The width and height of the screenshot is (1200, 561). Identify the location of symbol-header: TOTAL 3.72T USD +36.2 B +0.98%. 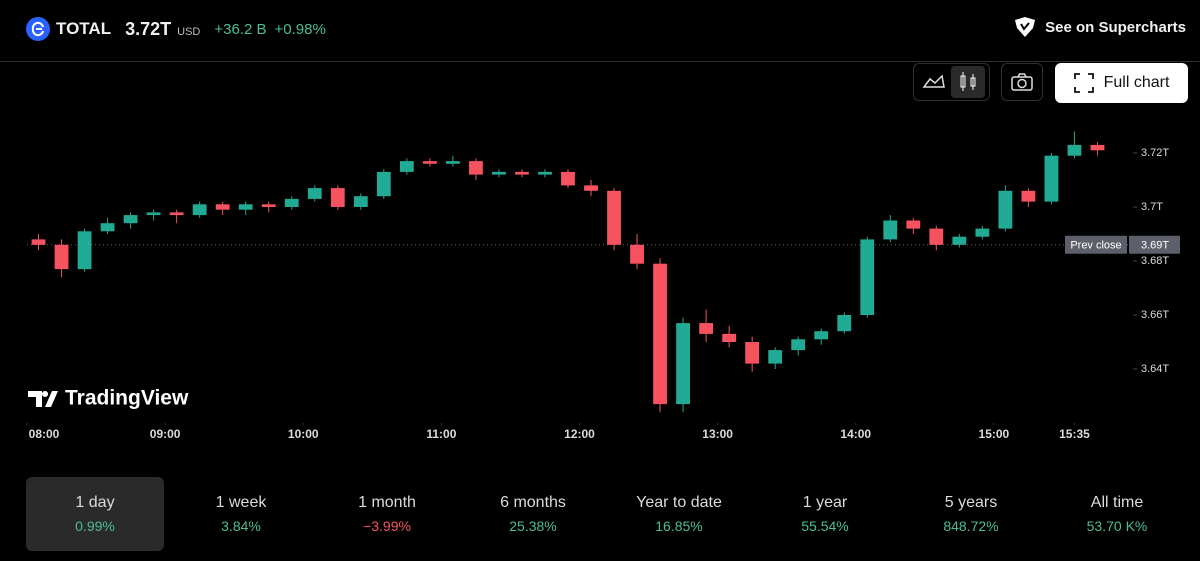
(176, 29).